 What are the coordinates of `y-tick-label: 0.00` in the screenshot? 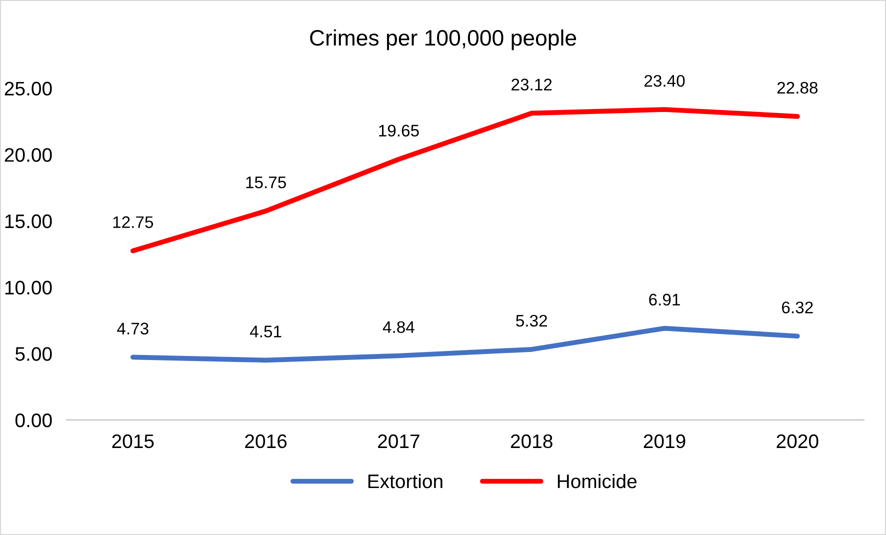 It's located at (33, 420).